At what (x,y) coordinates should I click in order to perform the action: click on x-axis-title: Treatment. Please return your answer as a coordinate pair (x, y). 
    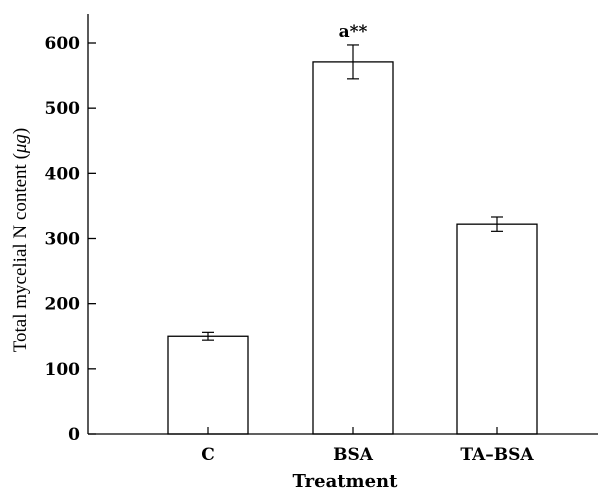
    Looking at the image, I should click on (346, 481).